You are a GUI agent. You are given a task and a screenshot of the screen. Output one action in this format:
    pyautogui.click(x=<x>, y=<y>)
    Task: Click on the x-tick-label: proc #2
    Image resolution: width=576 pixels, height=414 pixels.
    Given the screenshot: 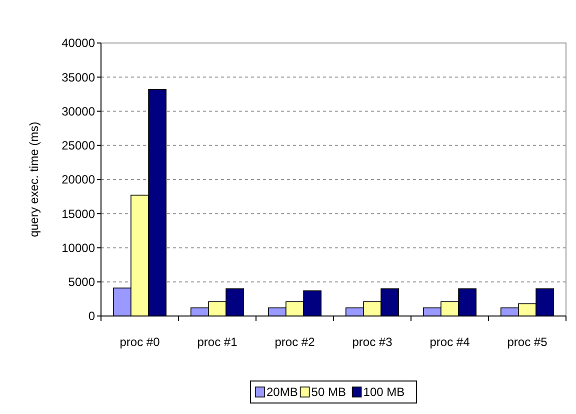 What is the action you would take?
    pyautogui.click(x=295, y=342)
    